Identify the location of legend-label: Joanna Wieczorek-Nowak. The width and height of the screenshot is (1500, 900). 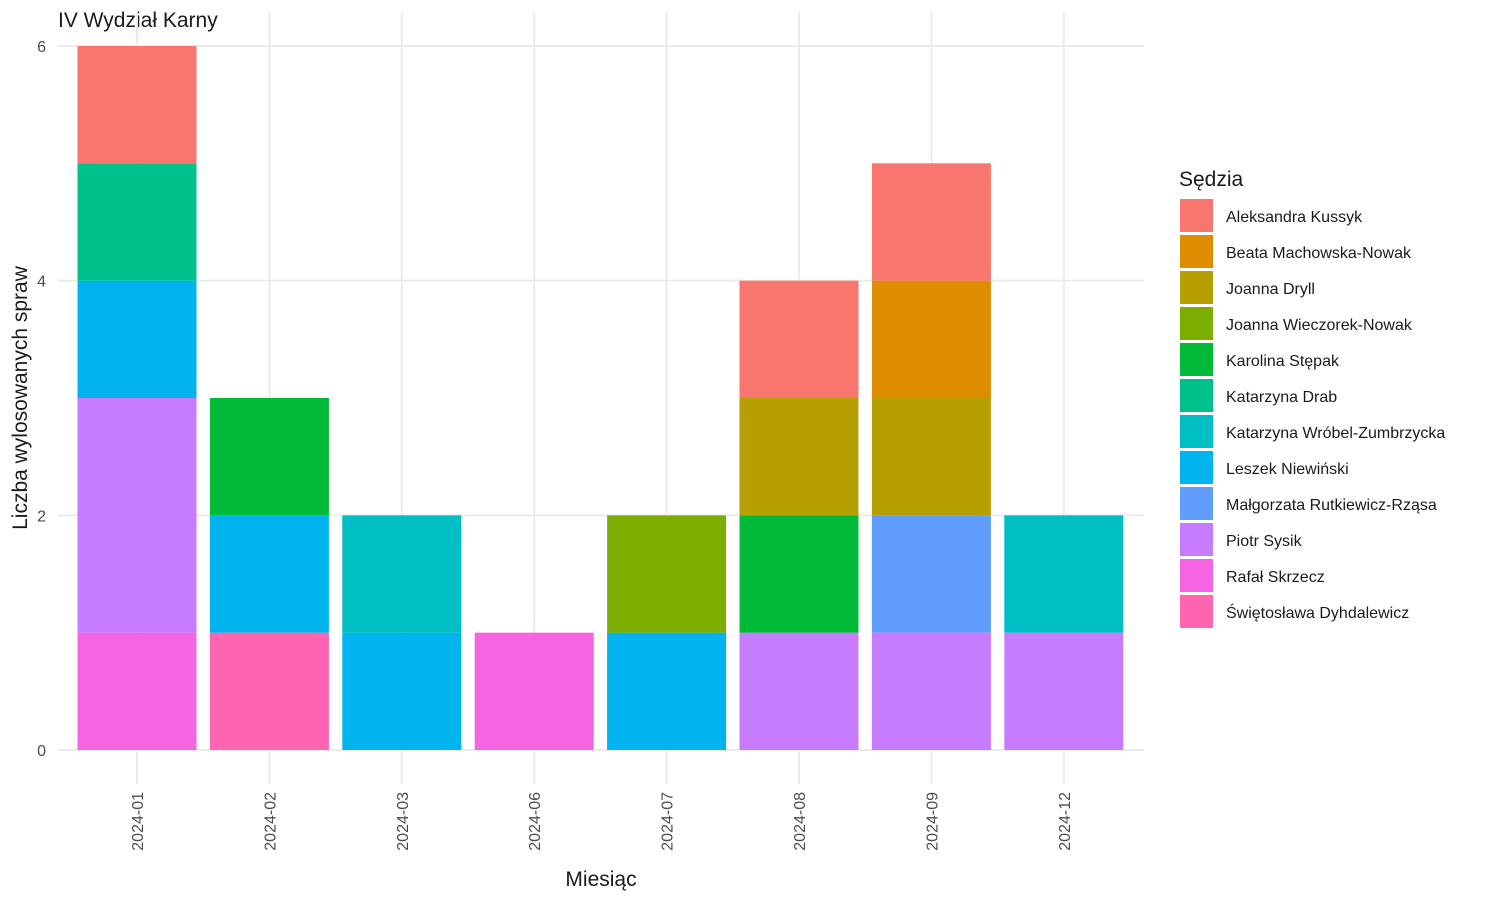
(1319, 325).